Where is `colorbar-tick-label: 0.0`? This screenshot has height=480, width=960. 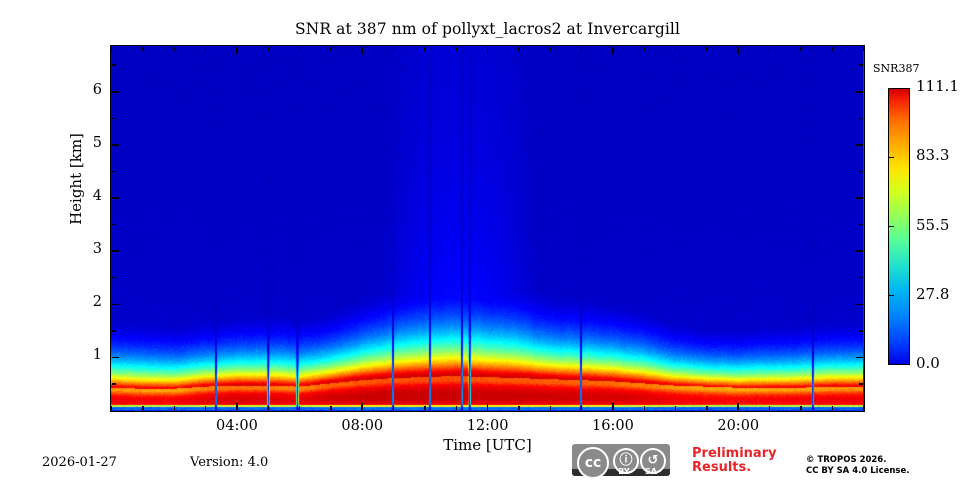
colorbar-tick-label: 0.0 is located at coordinates (928, 363).